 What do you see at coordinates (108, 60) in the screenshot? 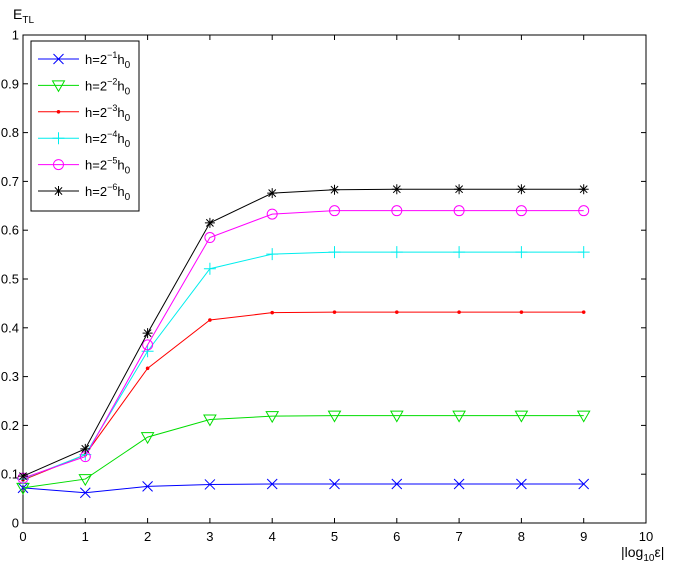
I see `legend-label: h=2−1h0` at bounding box center [108, 60].